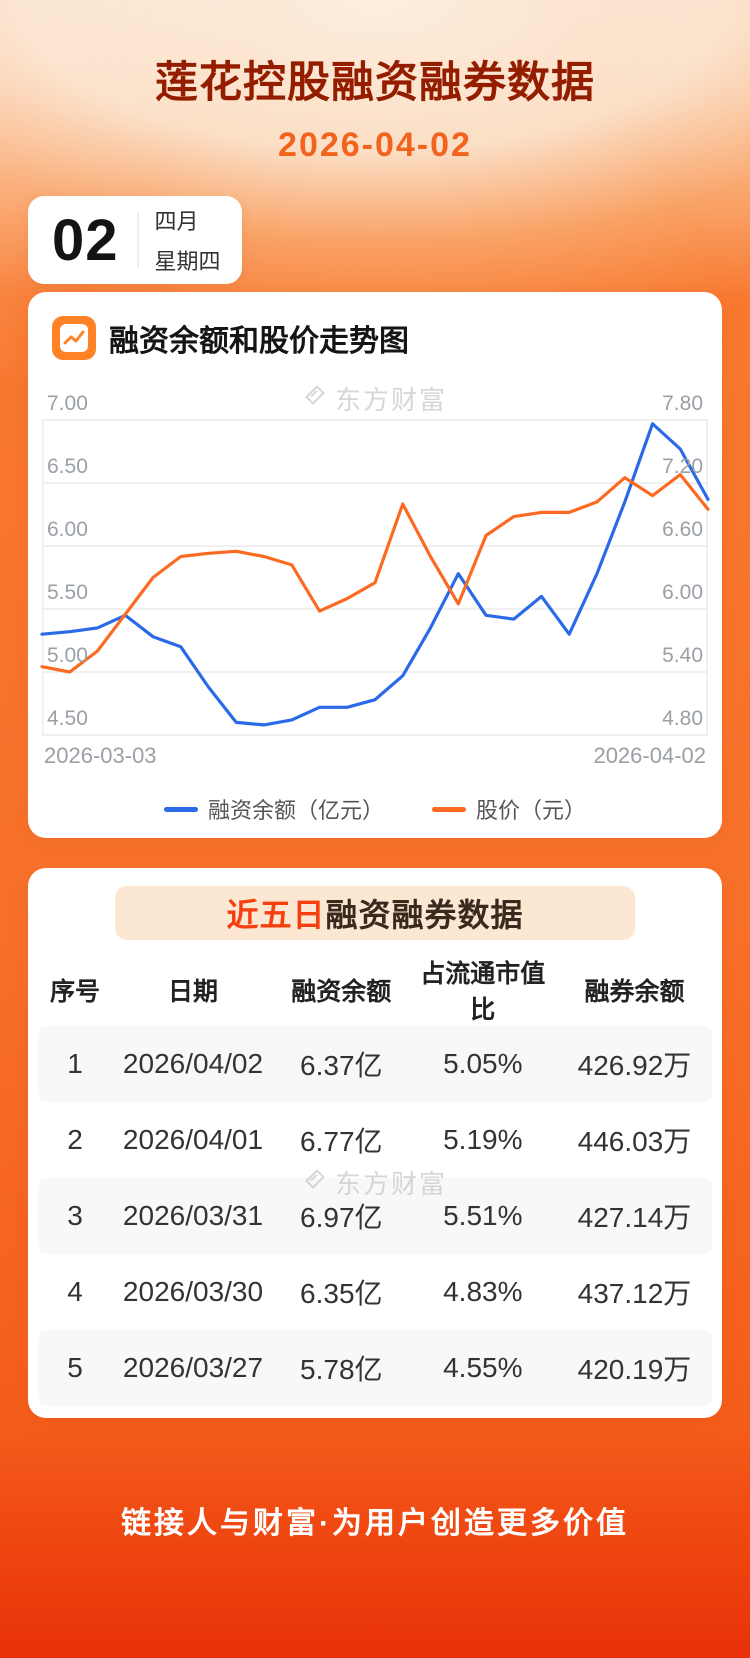 Image resolution: width=750 pixels, height=1658 pixels. I want to click on legend-label: 融资余额（亿元）, so click(295, 810).